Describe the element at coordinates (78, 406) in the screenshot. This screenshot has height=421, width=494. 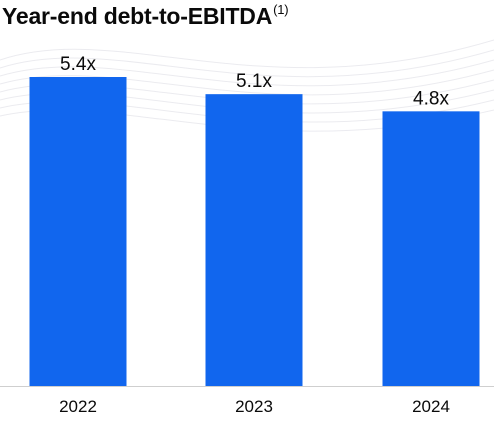
I see `x-tick-label-2022: 2022` at that location.